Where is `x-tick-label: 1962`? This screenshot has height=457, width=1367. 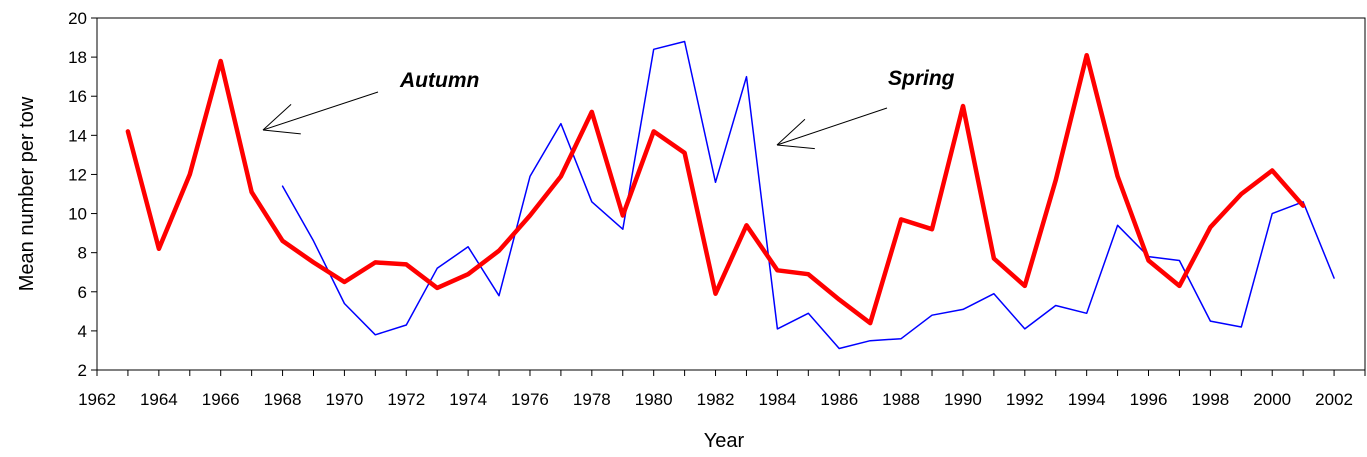 x-tick-label: 1962 is located at coordinates (97, 399).